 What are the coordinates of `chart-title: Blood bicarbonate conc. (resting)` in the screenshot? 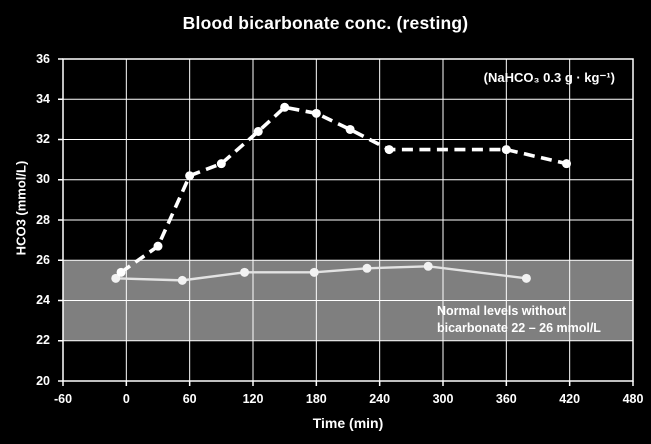 It's located at (325, 23).